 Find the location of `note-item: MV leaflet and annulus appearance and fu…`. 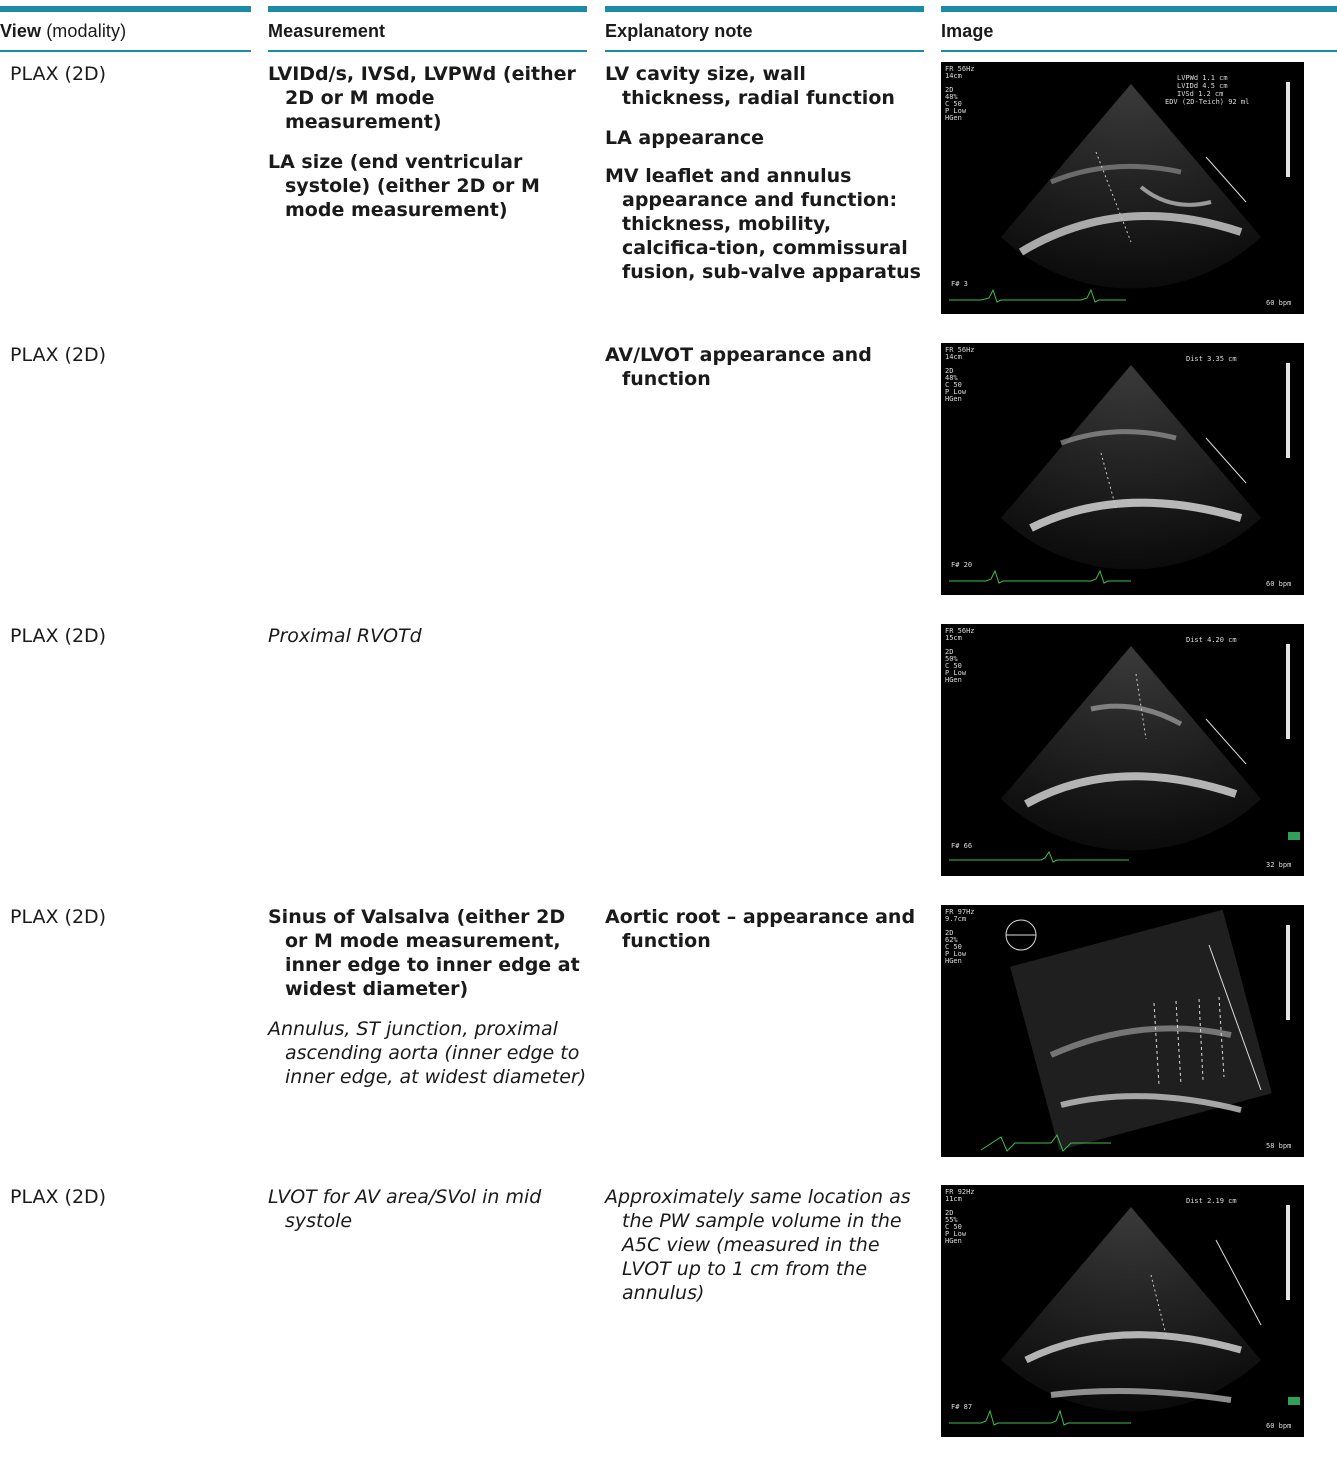

note-item: MV leaflet and annulus appearance and fu… is located at coordinates (763, 224).